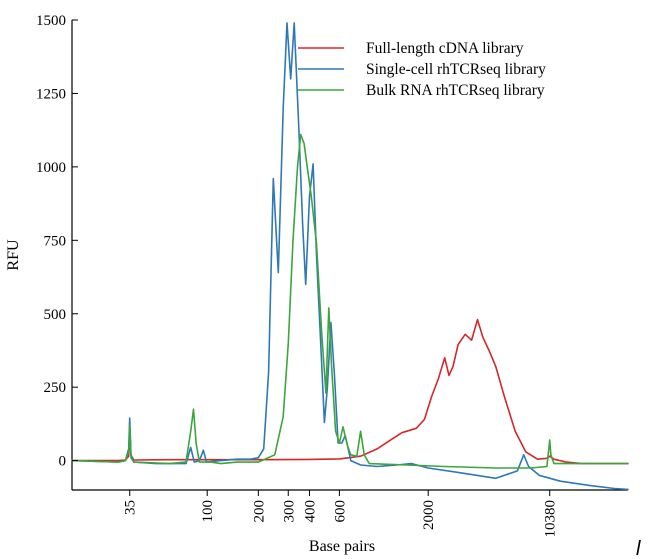 This screenshot has height=559, width=650. I want to click on x-tick-label: 400, so click(310, 511).